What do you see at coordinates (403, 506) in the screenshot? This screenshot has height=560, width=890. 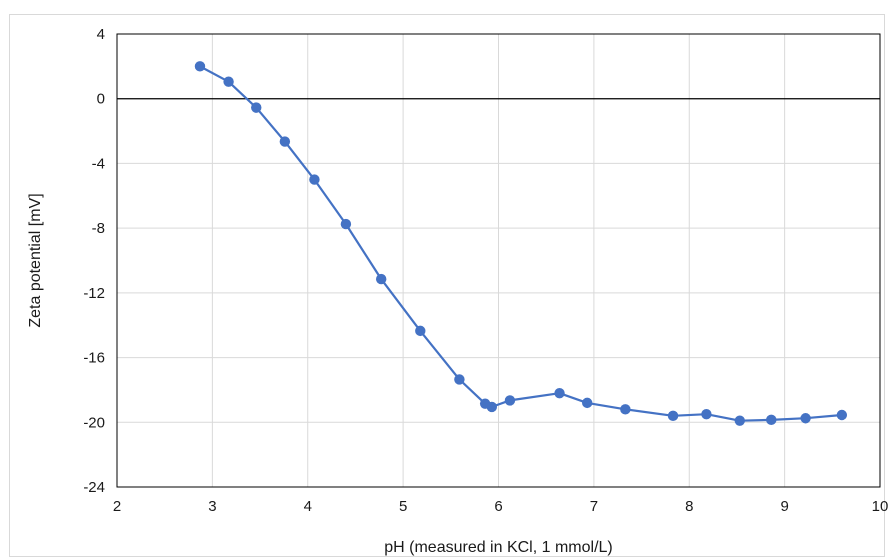 I see `x-tick-label: 5` at bounding box center [403, 506].